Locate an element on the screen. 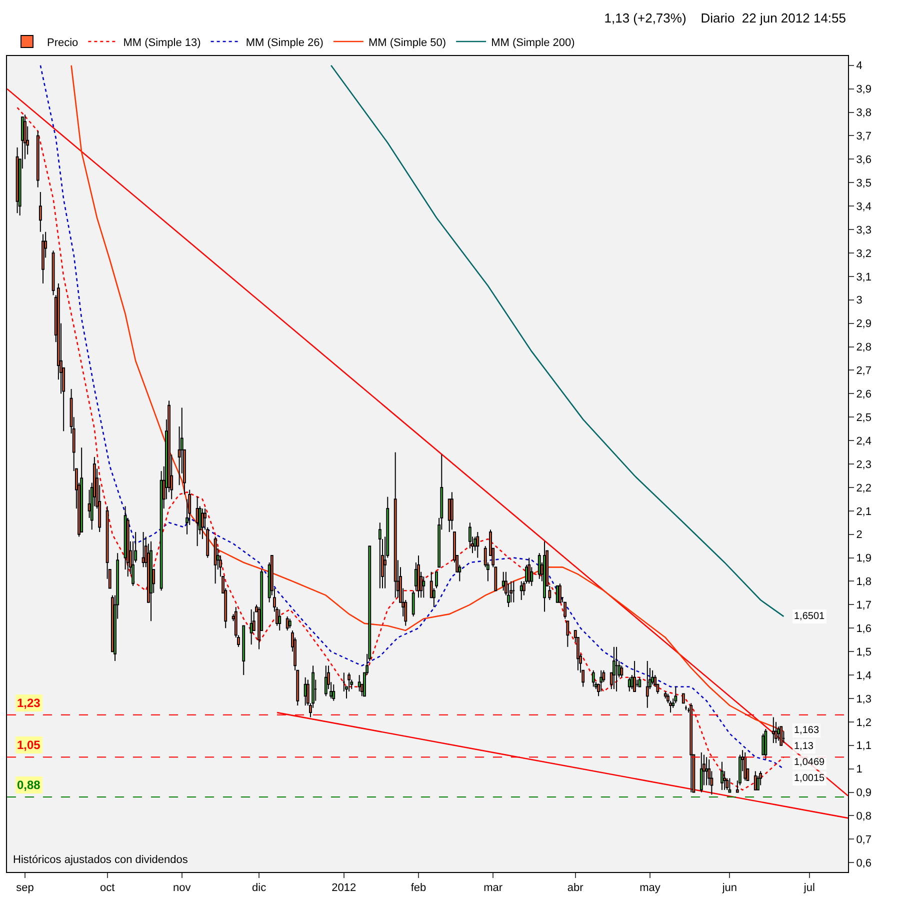  annotation: 1,6501 is located at coordinates (810, 616).